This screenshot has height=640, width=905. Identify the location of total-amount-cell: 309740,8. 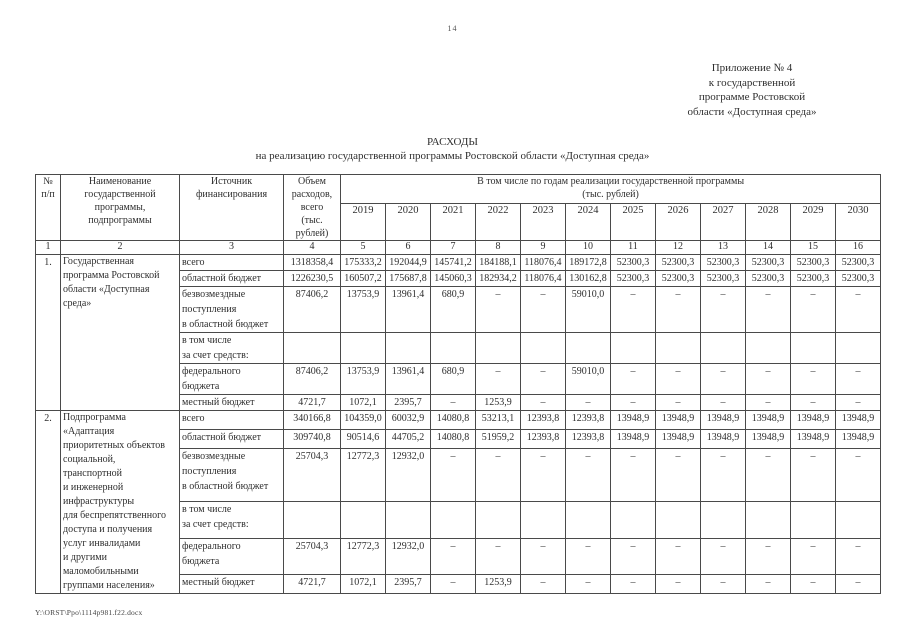
(312, 438).